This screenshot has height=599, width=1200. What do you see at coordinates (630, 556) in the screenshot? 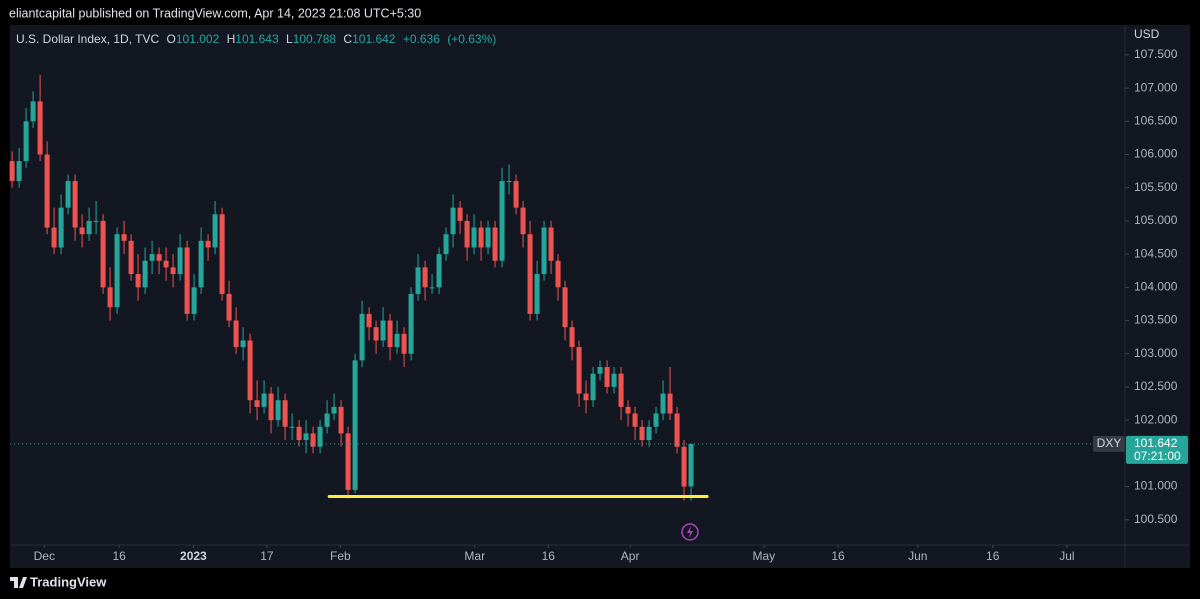
I see `x-tick-label: Apr` at bounding box center [630, 556].